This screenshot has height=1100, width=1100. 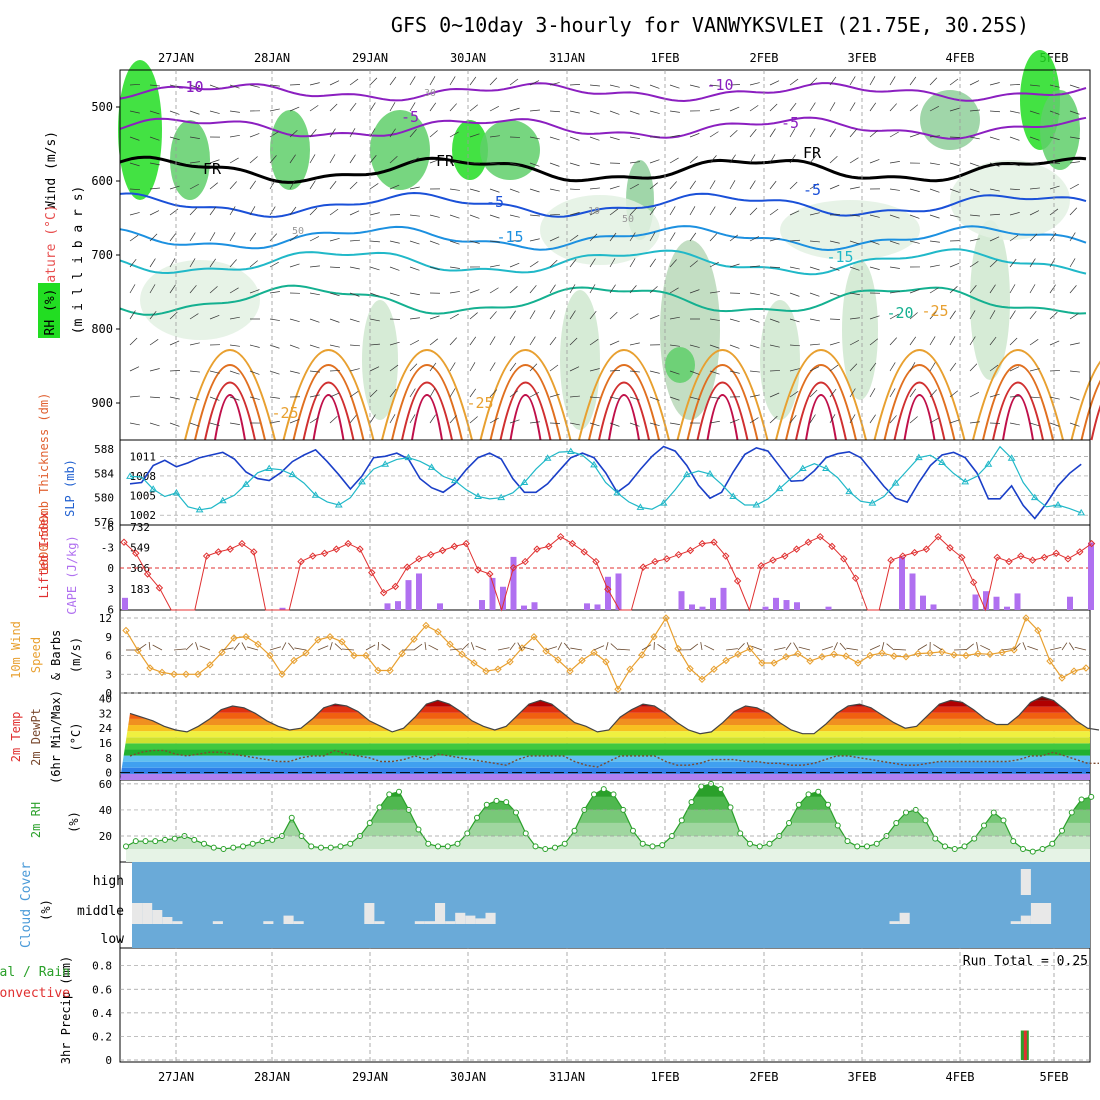 What do you see at coordinates (143, 496) in the screenshot?
I see `slp-tick-1005: 1005` at bounding box center [143, 496].